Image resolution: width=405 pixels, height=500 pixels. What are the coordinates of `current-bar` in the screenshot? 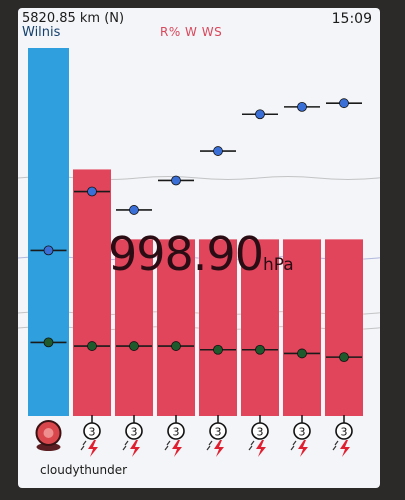 It's located at (48, 232).